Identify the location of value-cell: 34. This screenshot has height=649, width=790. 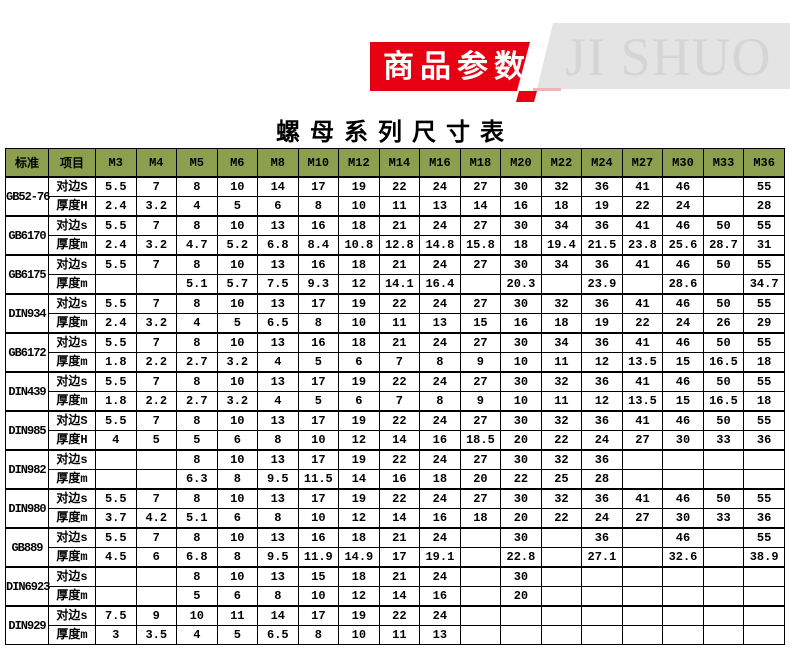
(561, 225).